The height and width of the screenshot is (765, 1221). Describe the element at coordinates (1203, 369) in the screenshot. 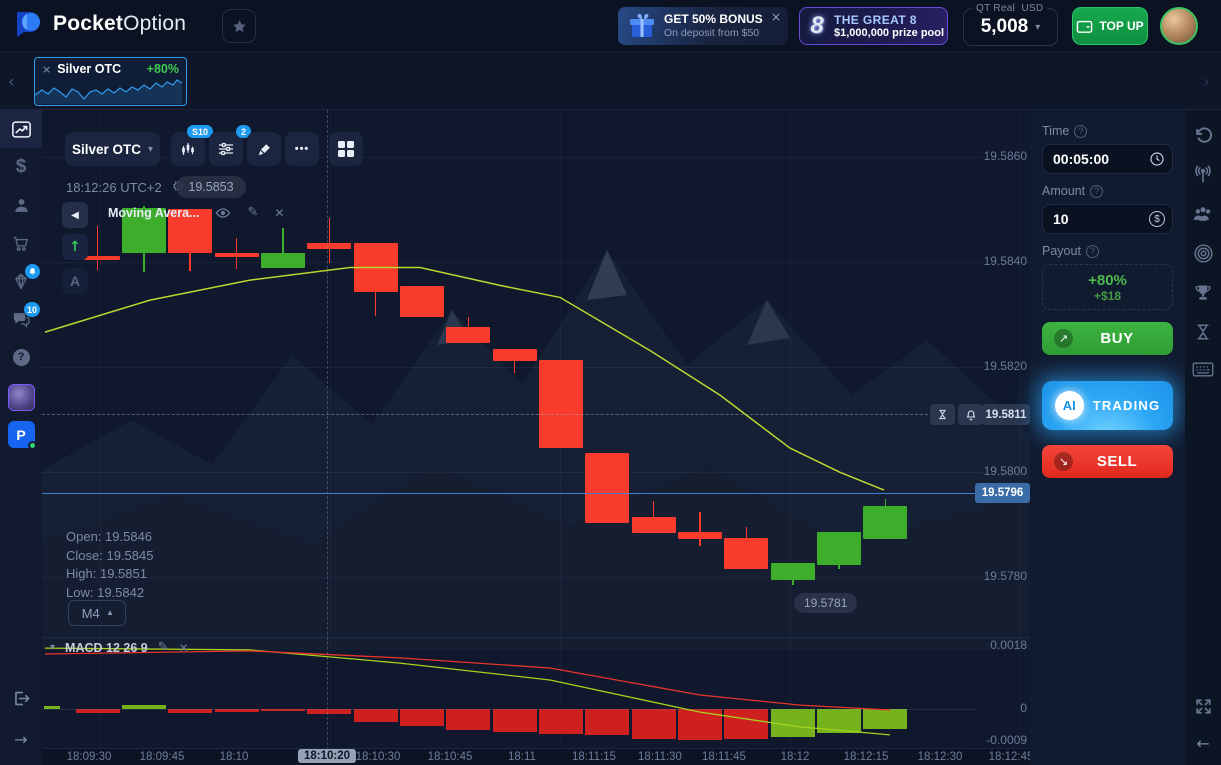

I see `hotkeys-keyboard-icon` at that location.